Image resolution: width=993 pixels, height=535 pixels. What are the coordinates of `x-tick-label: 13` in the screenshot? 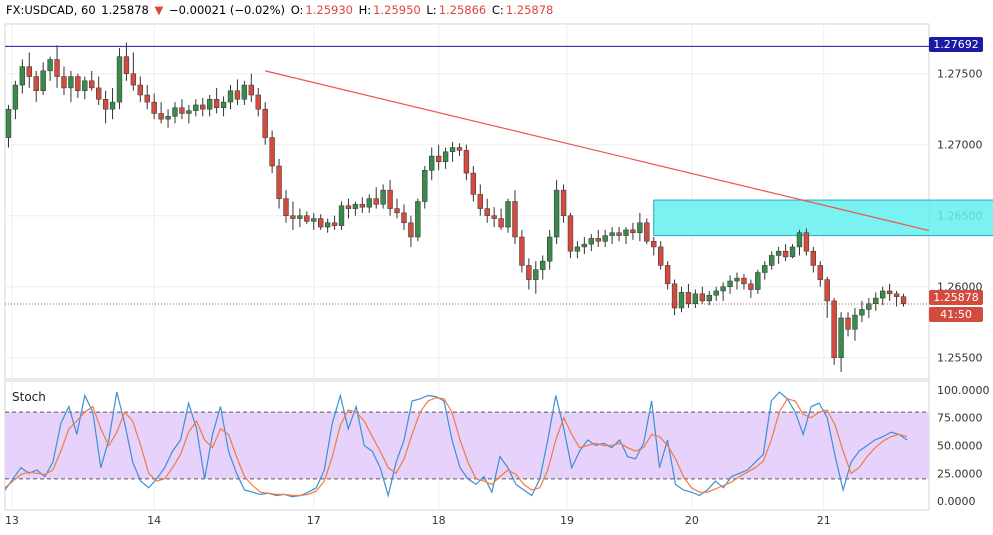 It's located at (12, 520).